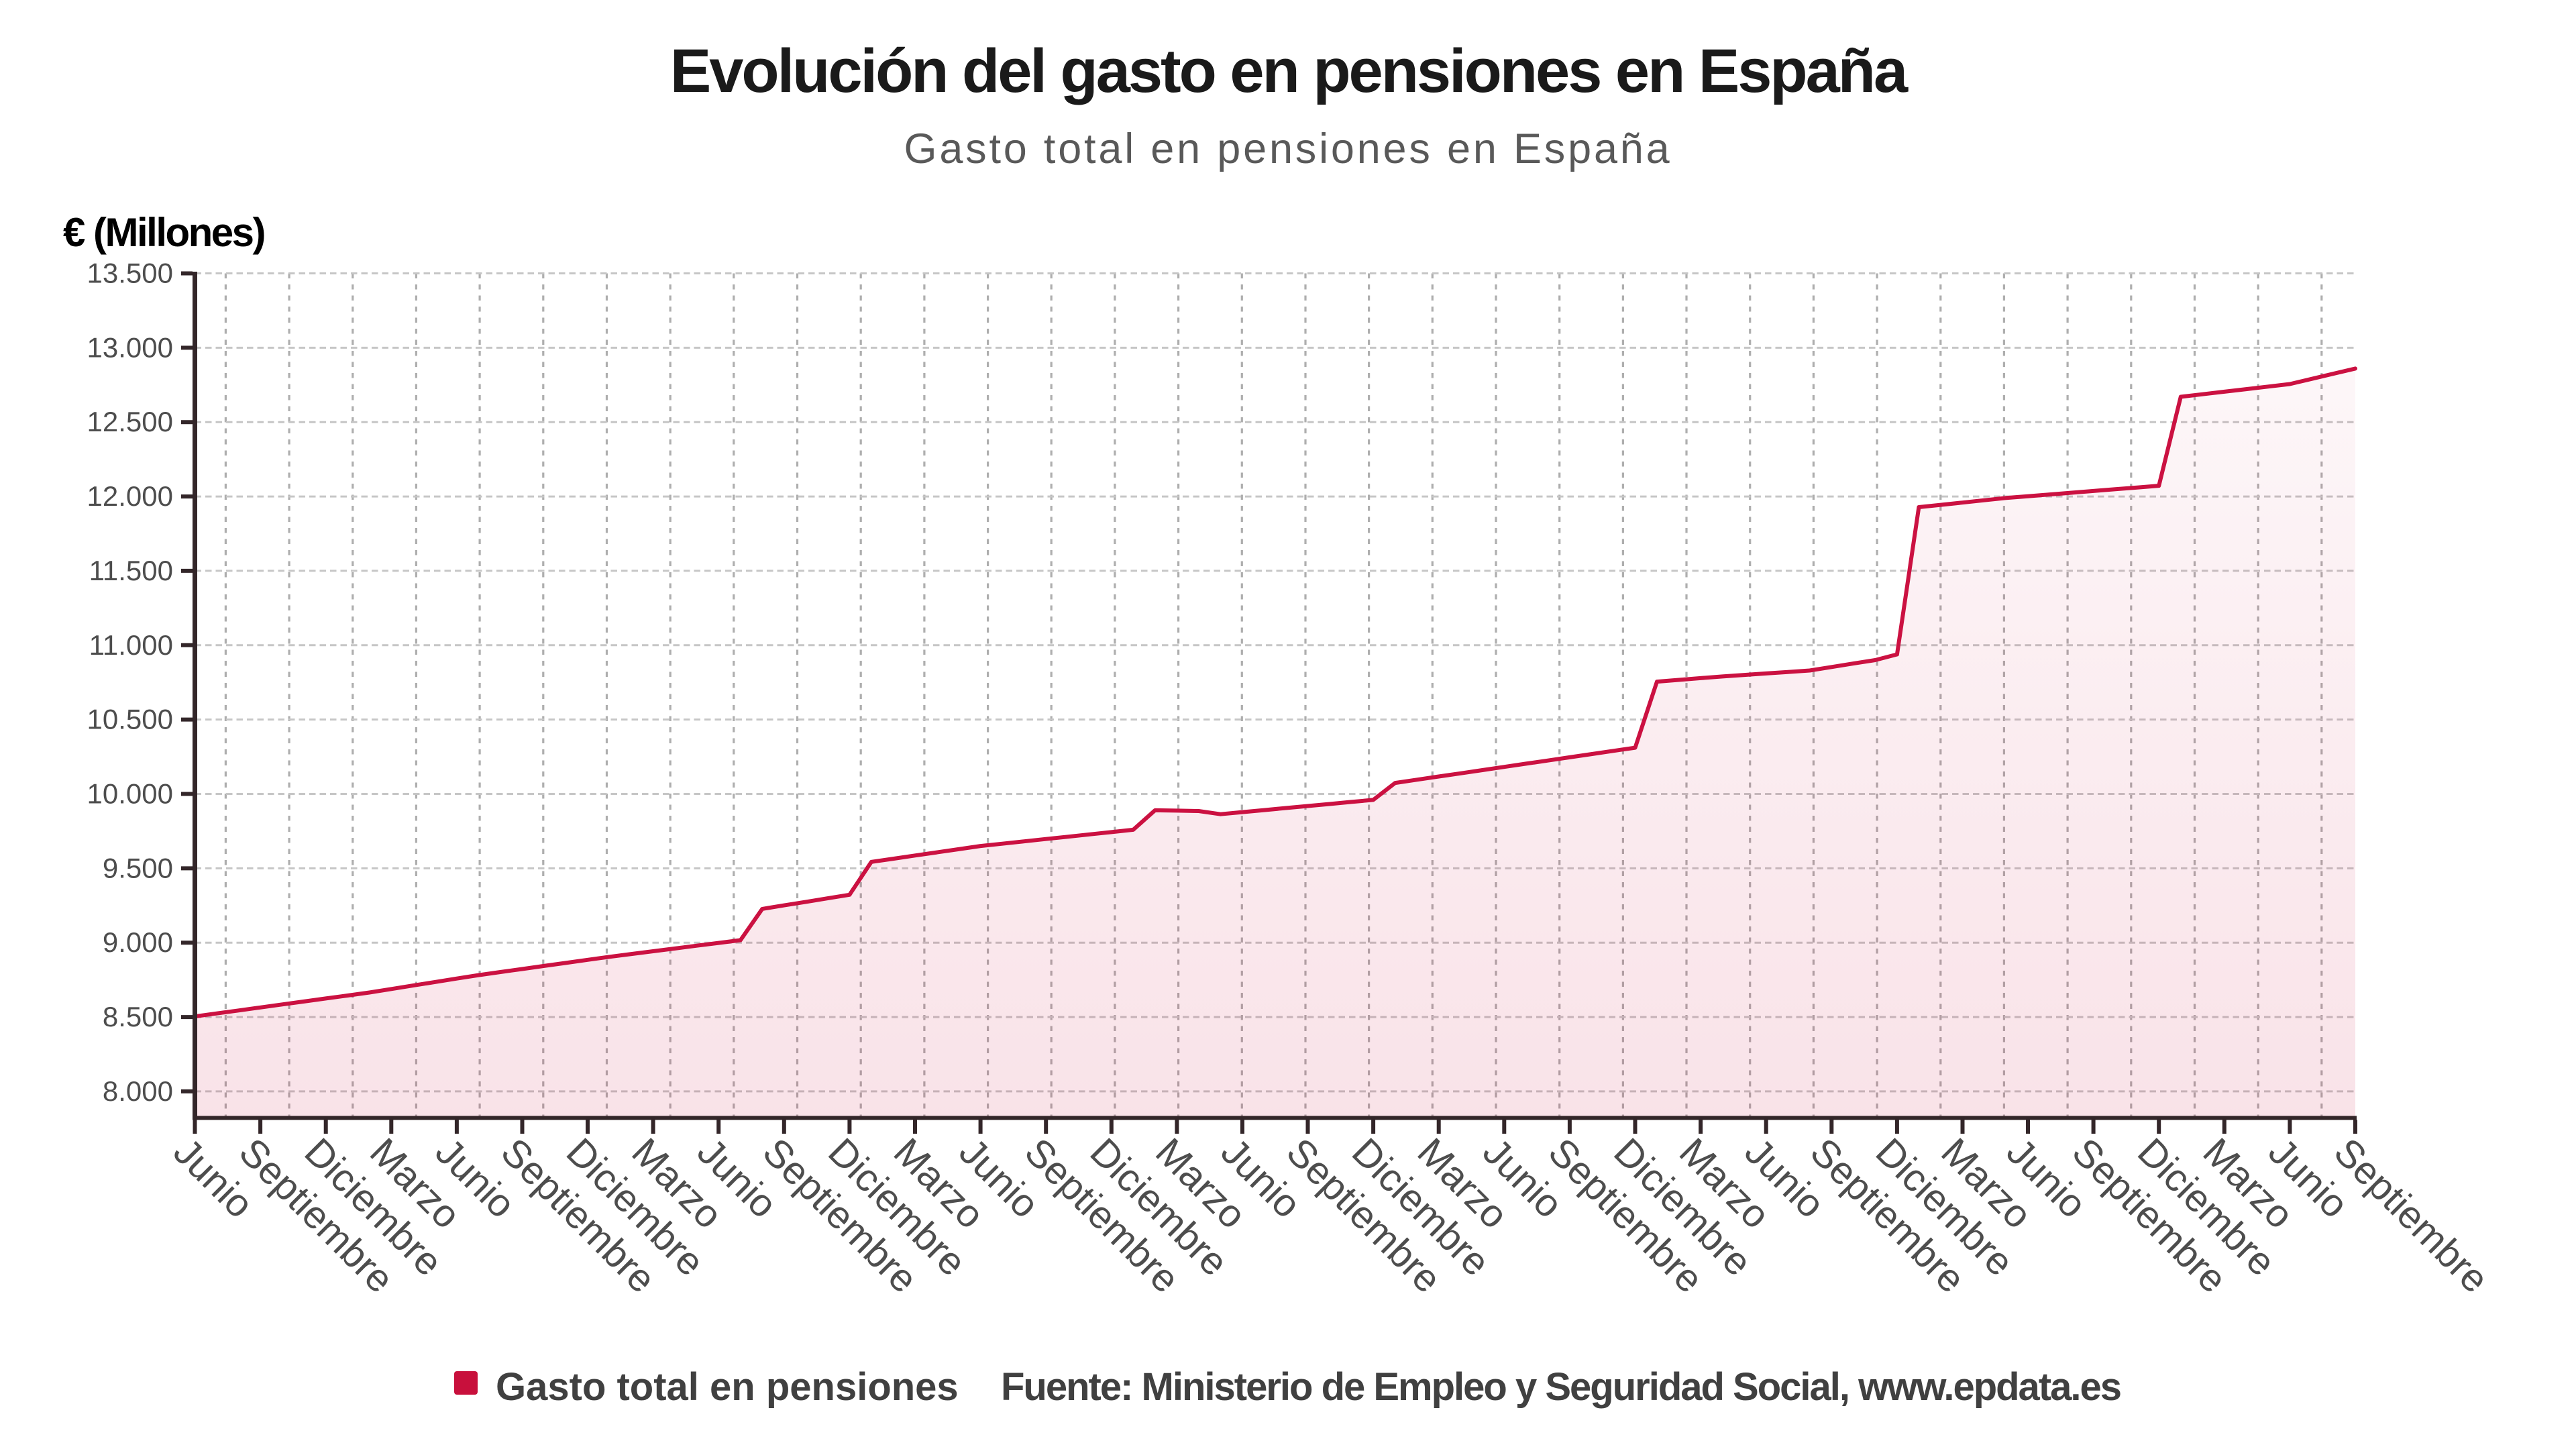 The image size is (2576, 1449). I want to click on svg-text: Gasto total en pensiones, so click(727, 1387).